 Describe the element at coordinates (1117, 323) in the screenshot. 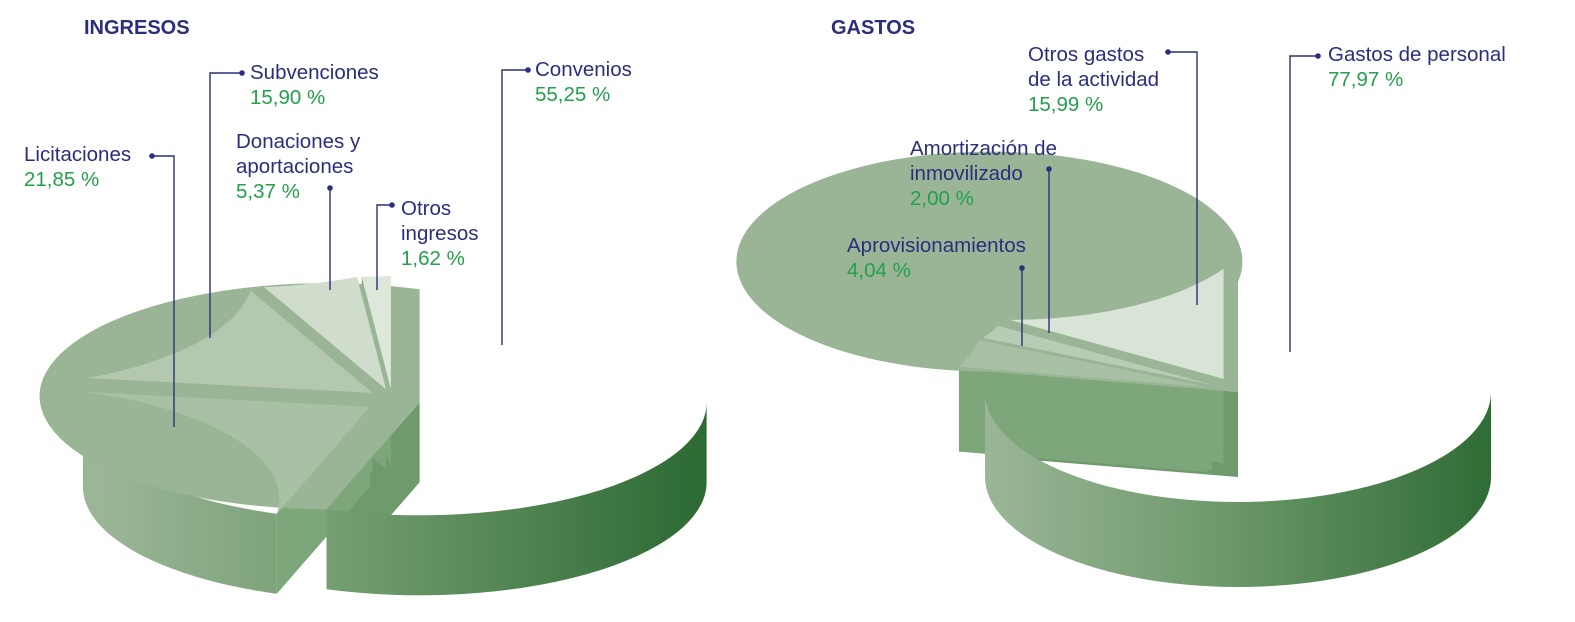

I see `pie-1-slice-3-top` at that location.